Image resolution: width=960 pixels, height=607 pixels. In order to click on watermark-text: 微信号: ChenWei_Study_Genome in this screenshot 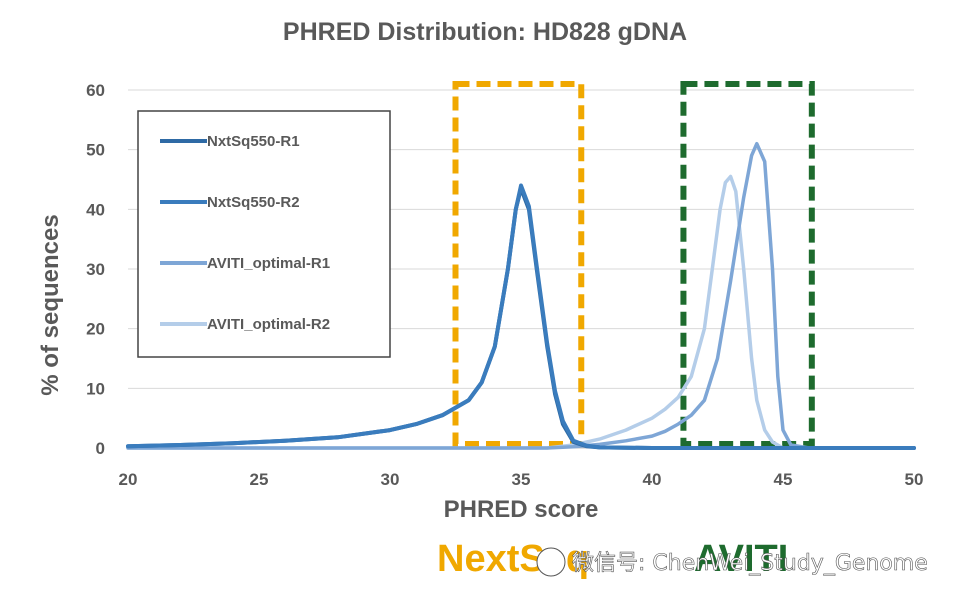, I will do `click(750, 563)`.